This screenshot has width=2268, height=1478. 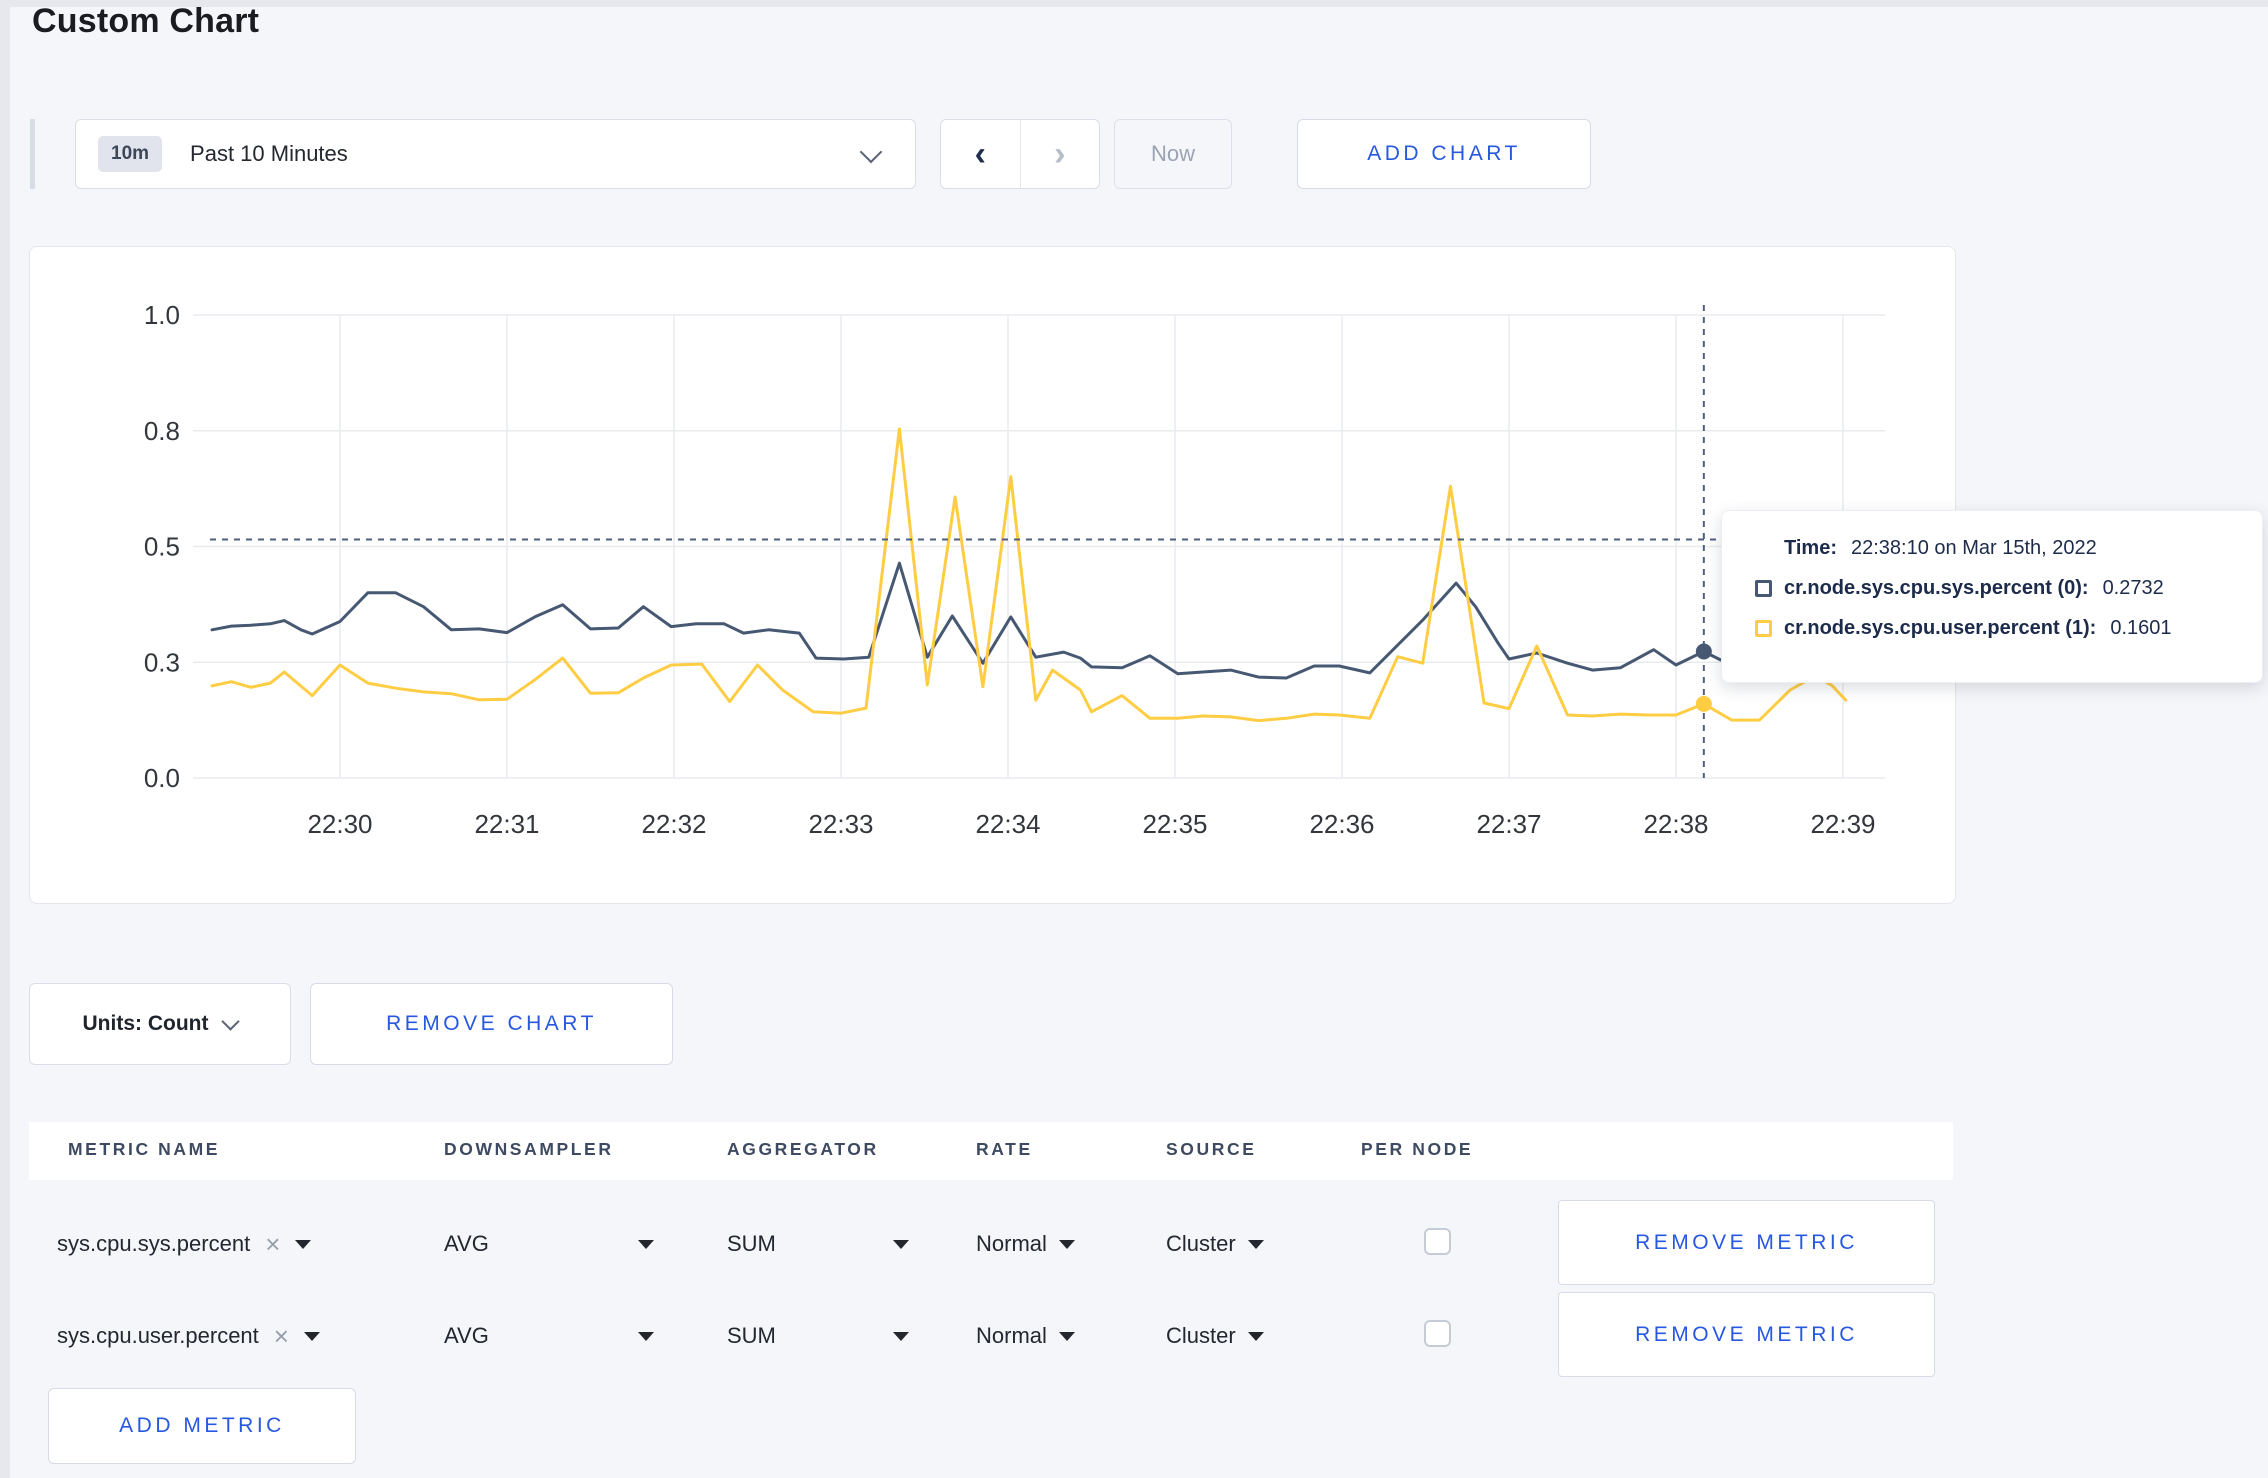 What do you see at coordinates (840, 824) in the screenshot?
I see `x-tick-label: 22:33` at bounding box center [840, 824].